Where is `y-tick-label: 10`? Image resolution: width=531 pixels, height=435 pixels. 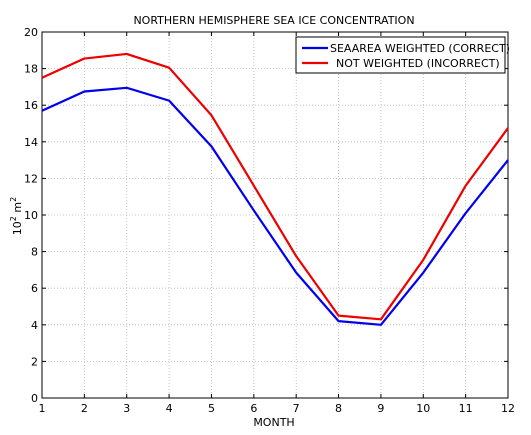 y-tick-label: 10 is located at coordinates (31, 215).